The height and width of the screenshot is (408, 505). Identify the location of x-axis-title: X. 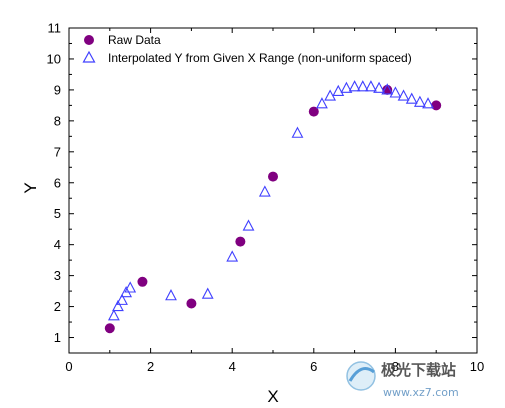
(272, 396).